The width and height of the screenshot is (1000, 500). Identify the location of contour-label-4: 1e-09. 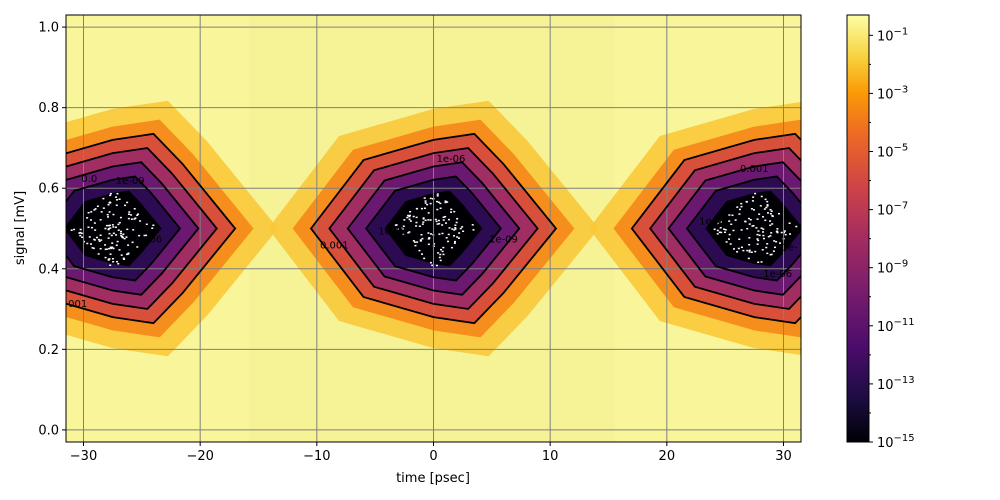
(503, 240).